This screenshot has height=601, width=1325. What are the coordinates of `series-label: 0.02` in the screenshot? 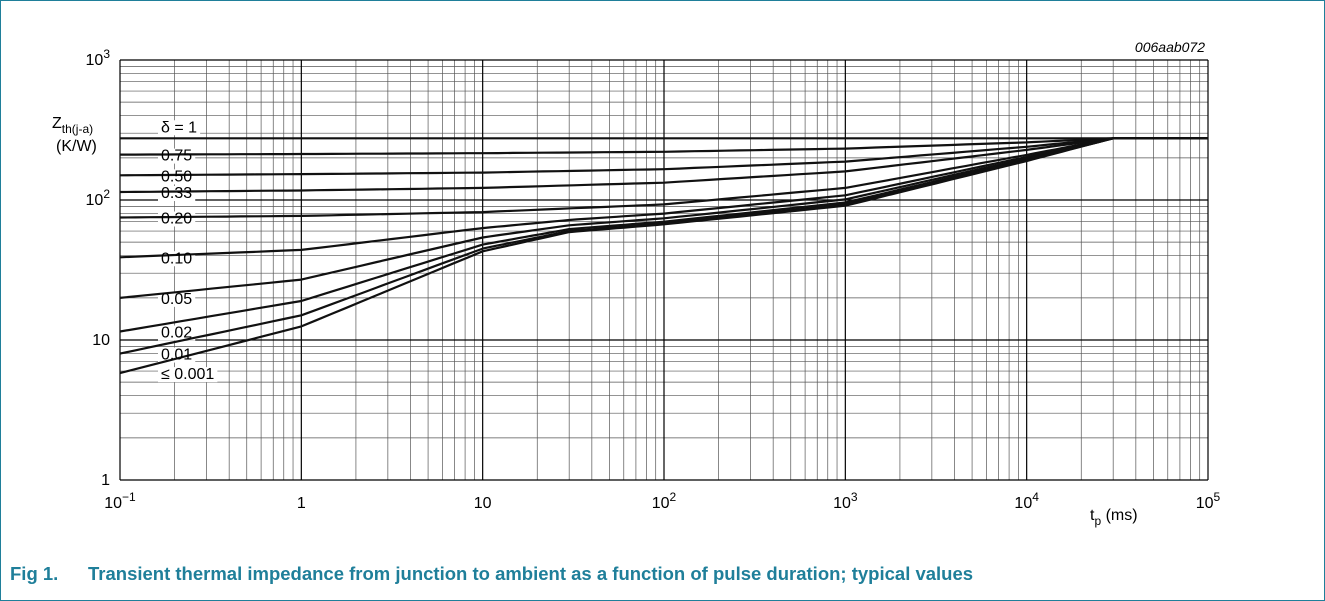 It's located at (176, 333).